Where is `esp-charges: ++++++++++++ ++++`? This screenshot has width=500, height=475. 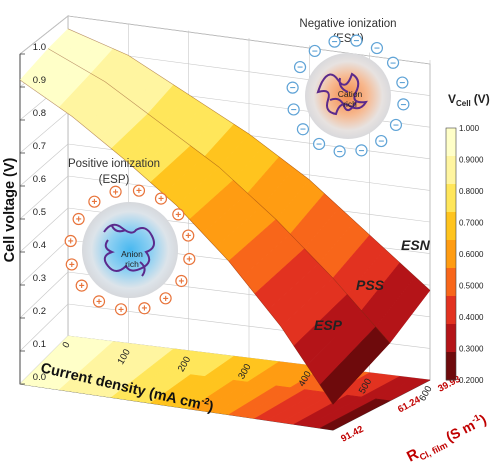
esp-charges: ++++++++++++ ++++ is located at coordinates (130, 250).